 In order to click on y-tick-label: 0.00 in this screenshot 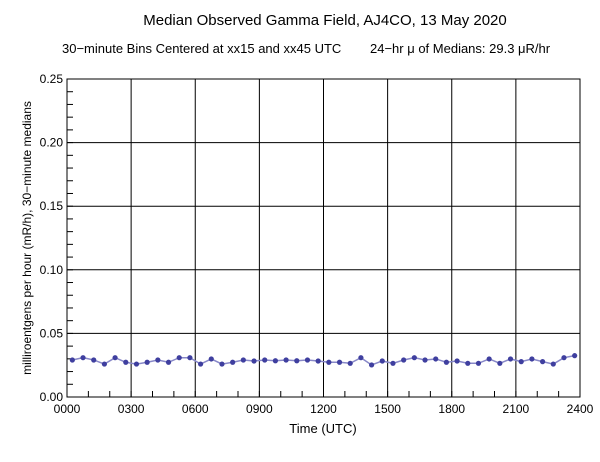, I will do `click(52, 397)`.